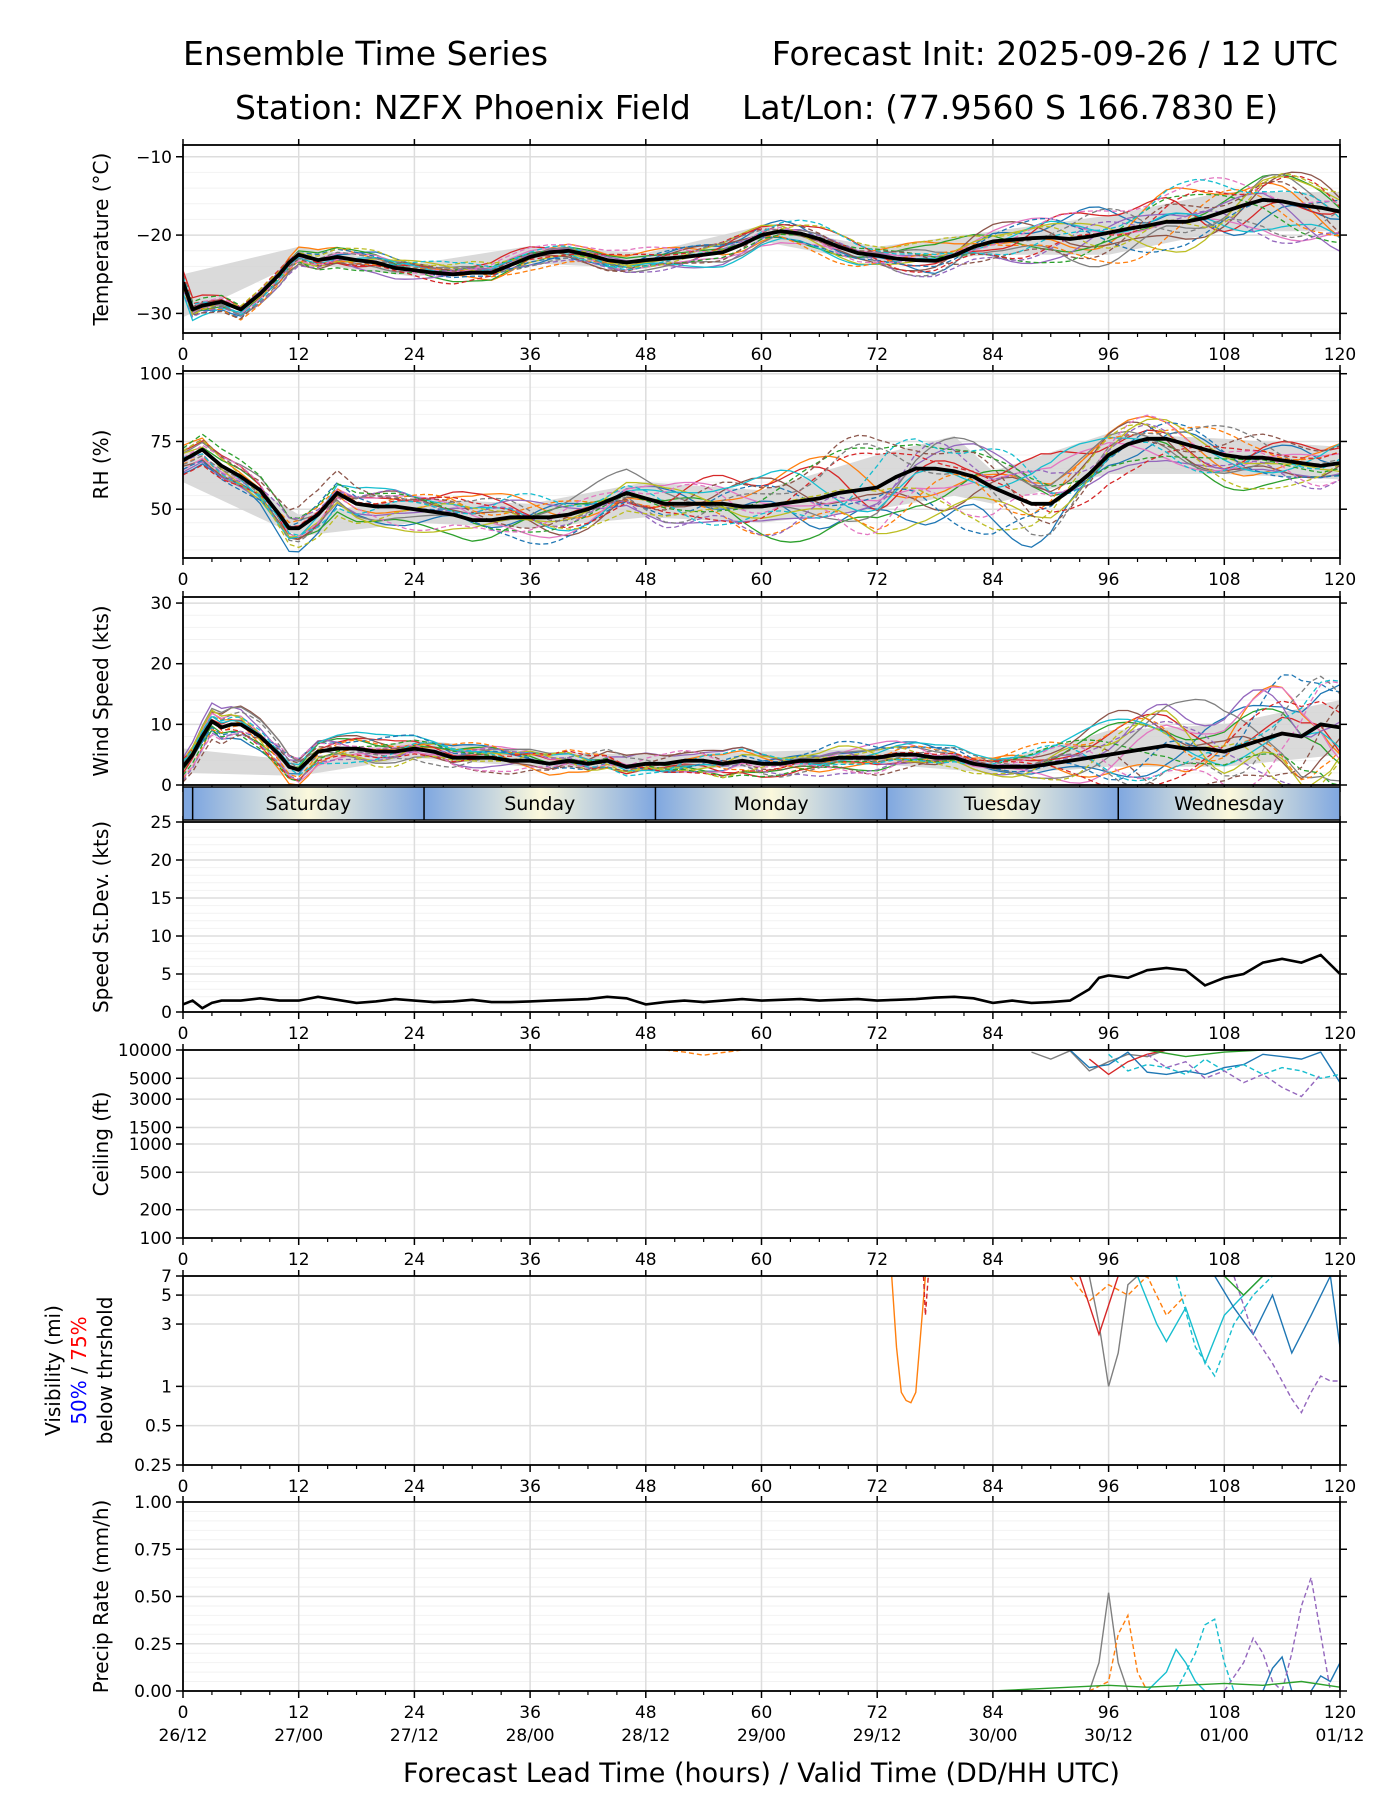 This screenshot has height=1800, width=1400. What do you see at coordinates (156, 1211) in the screenshot?
I see `ceiling-ytick-label: 200` at bounding box center [156, 1211].